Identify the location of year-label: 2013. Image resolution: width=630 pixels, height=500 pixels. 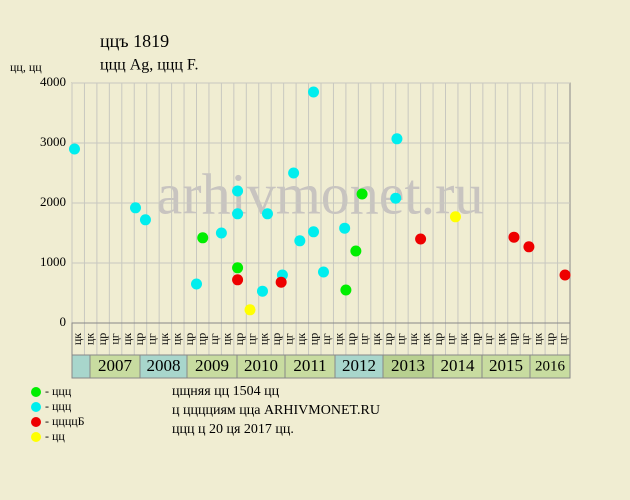
(408, 365).